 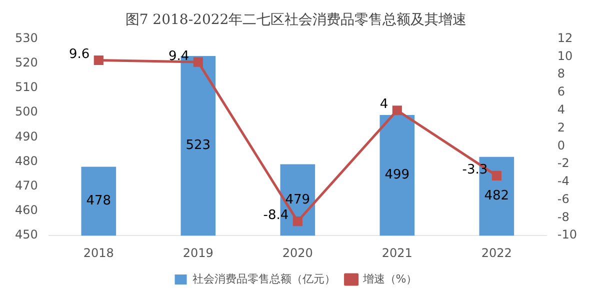 What do you see at coordinates (561, 91) in the screenshot?
I see `y2-tick-label: 6` at bounding box center [561, 91].